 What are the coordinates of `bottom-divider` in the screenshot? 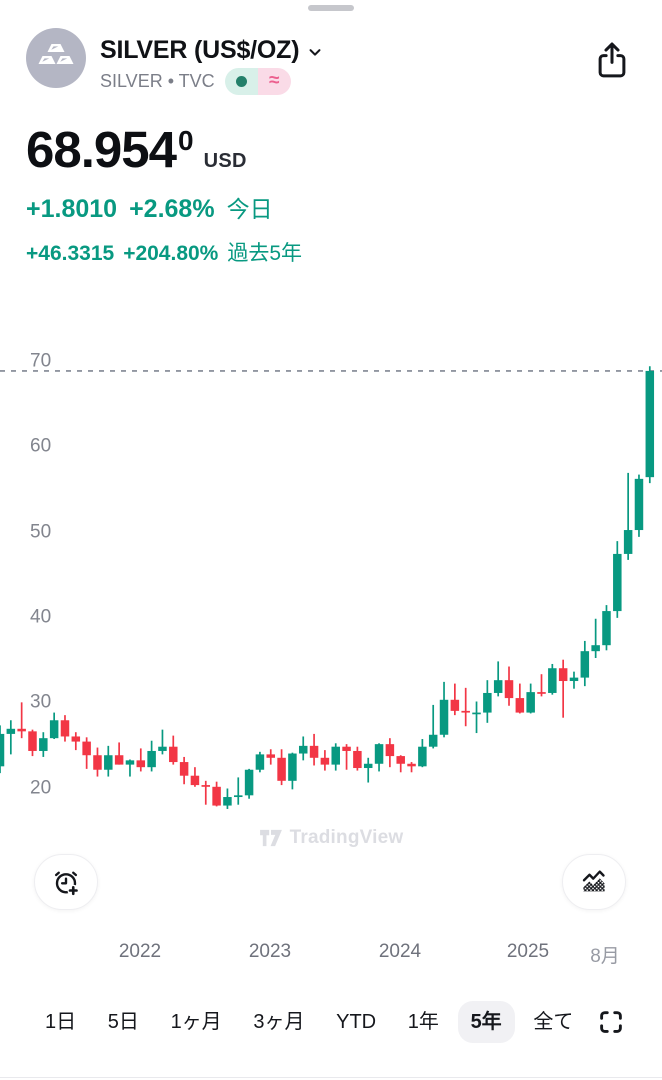 It's located at (331, 1077).